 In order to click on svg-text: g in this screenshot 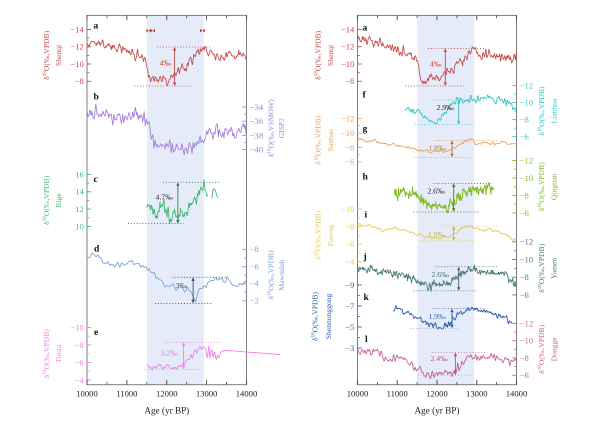, I will do `click(365, 129)`.